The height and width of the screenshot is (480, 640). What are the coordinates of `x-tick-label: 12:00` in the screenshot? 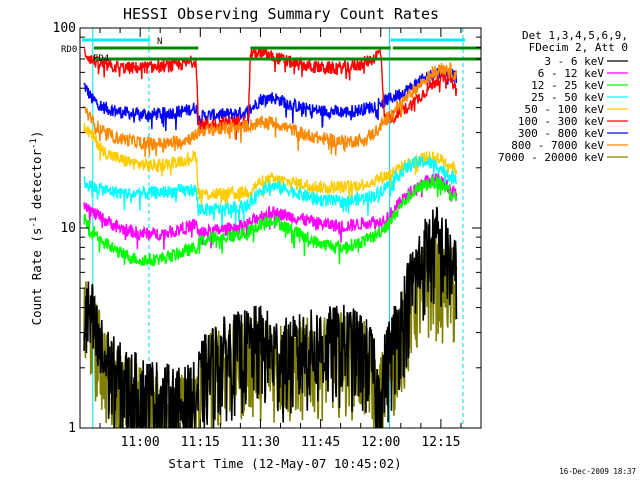 It's located at (380, 442).